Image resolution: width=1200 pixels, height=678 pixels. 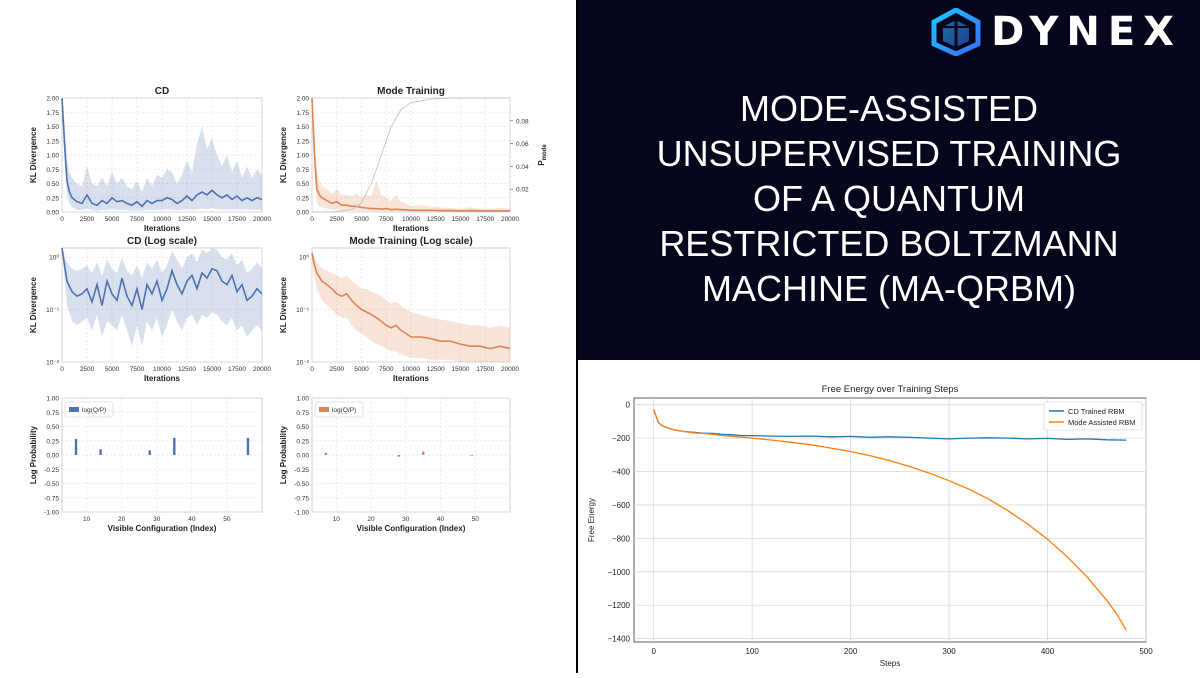 I want to click on cd-xtick-label: 17500, so click(x=237, y=219).